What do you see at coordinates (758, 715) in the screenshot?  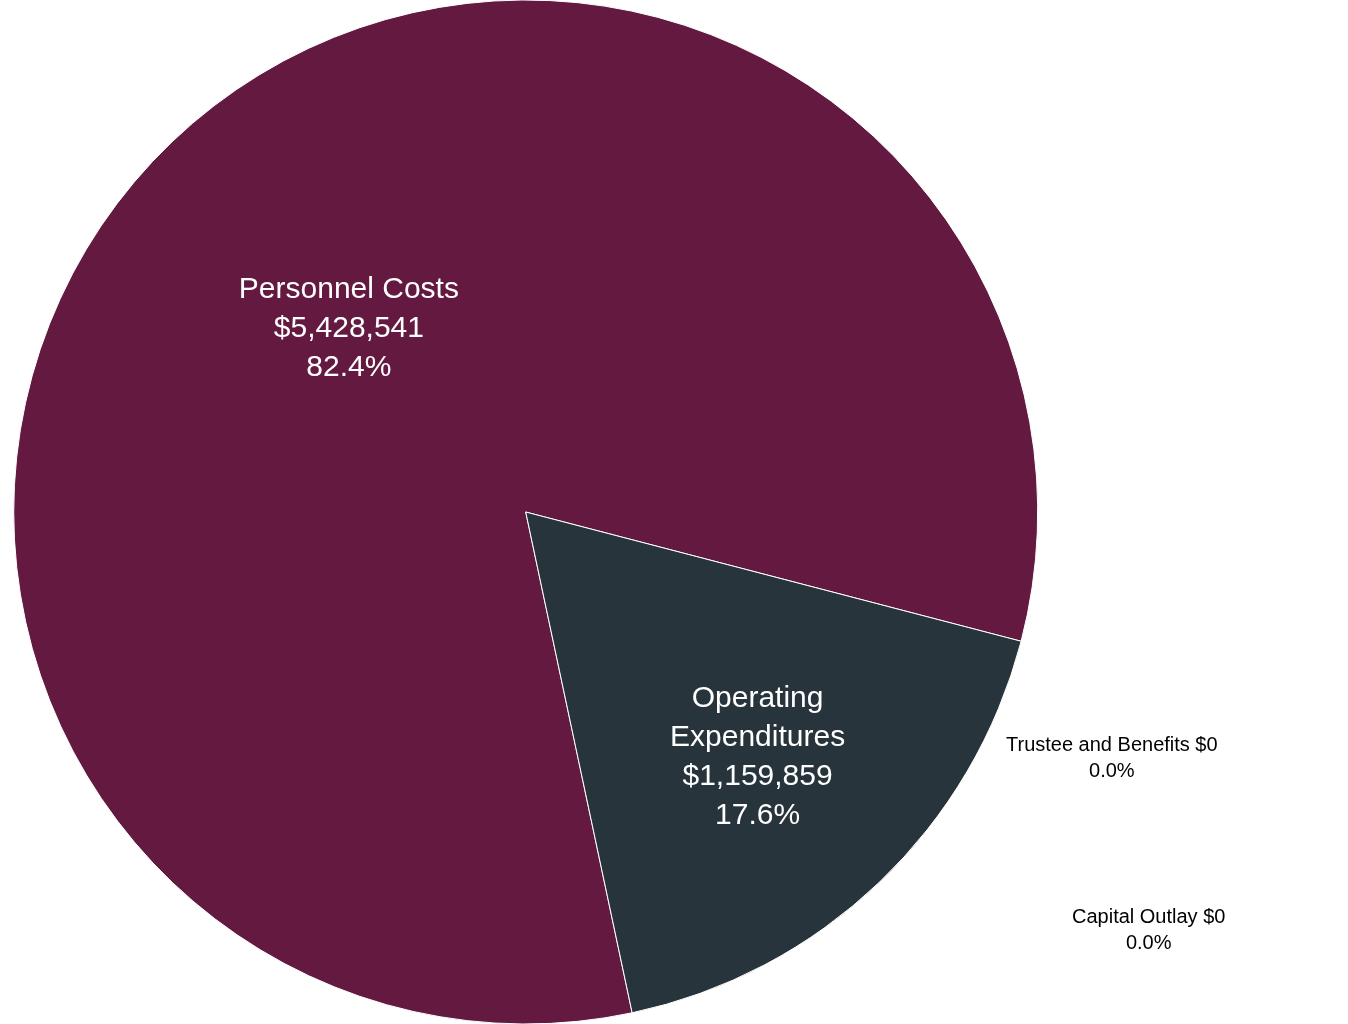 I see `slice-label: Operating Expenditures` at bounding box center [758, 715].